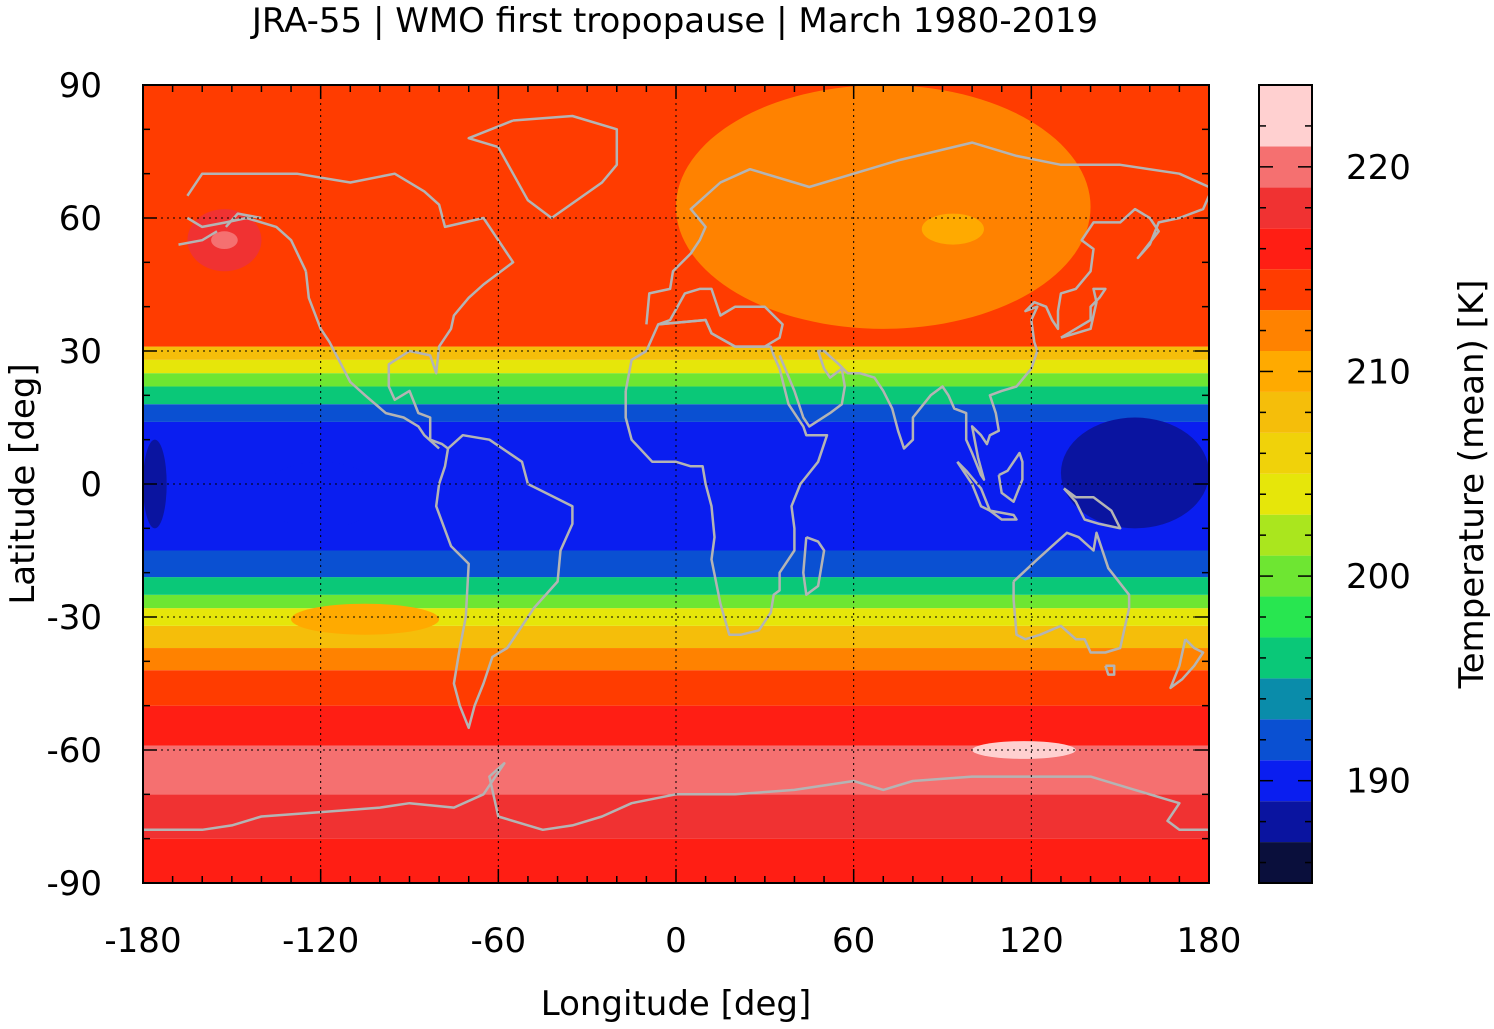  I want to click on x-tick-labels: -180 -120 -60 0 60 120 180, so click(672, 941).